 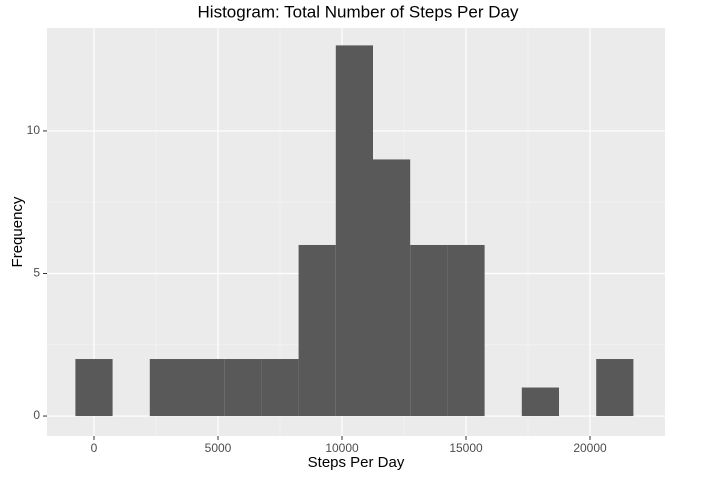 What do you see at coordinates (94, 448) in the screenshot?
I see `x-tick-label: 0` at bounding box center [94, 448].